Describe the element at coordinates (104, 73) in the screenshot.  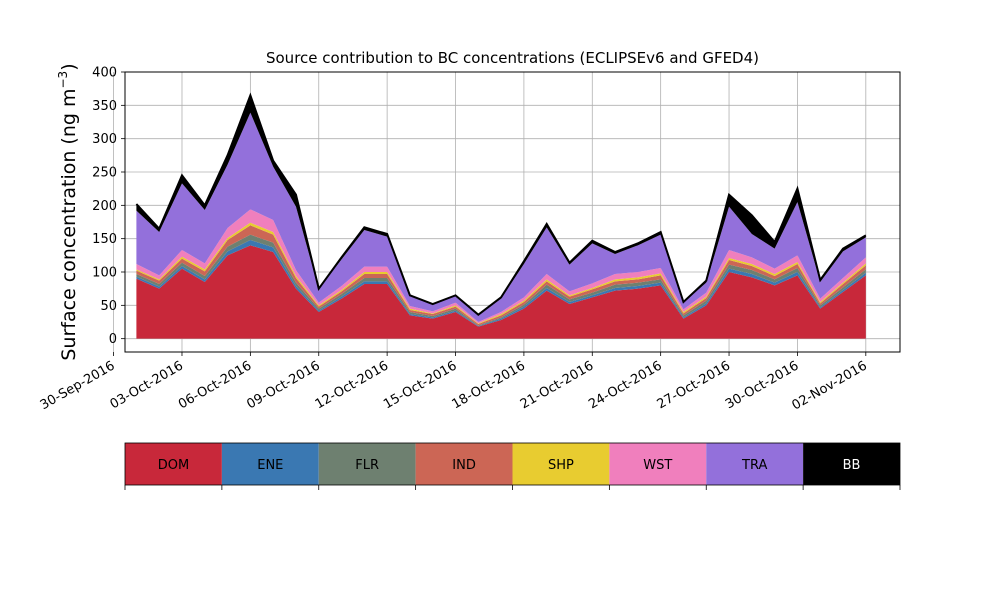
I see `y-tick-label: 400` at that location.